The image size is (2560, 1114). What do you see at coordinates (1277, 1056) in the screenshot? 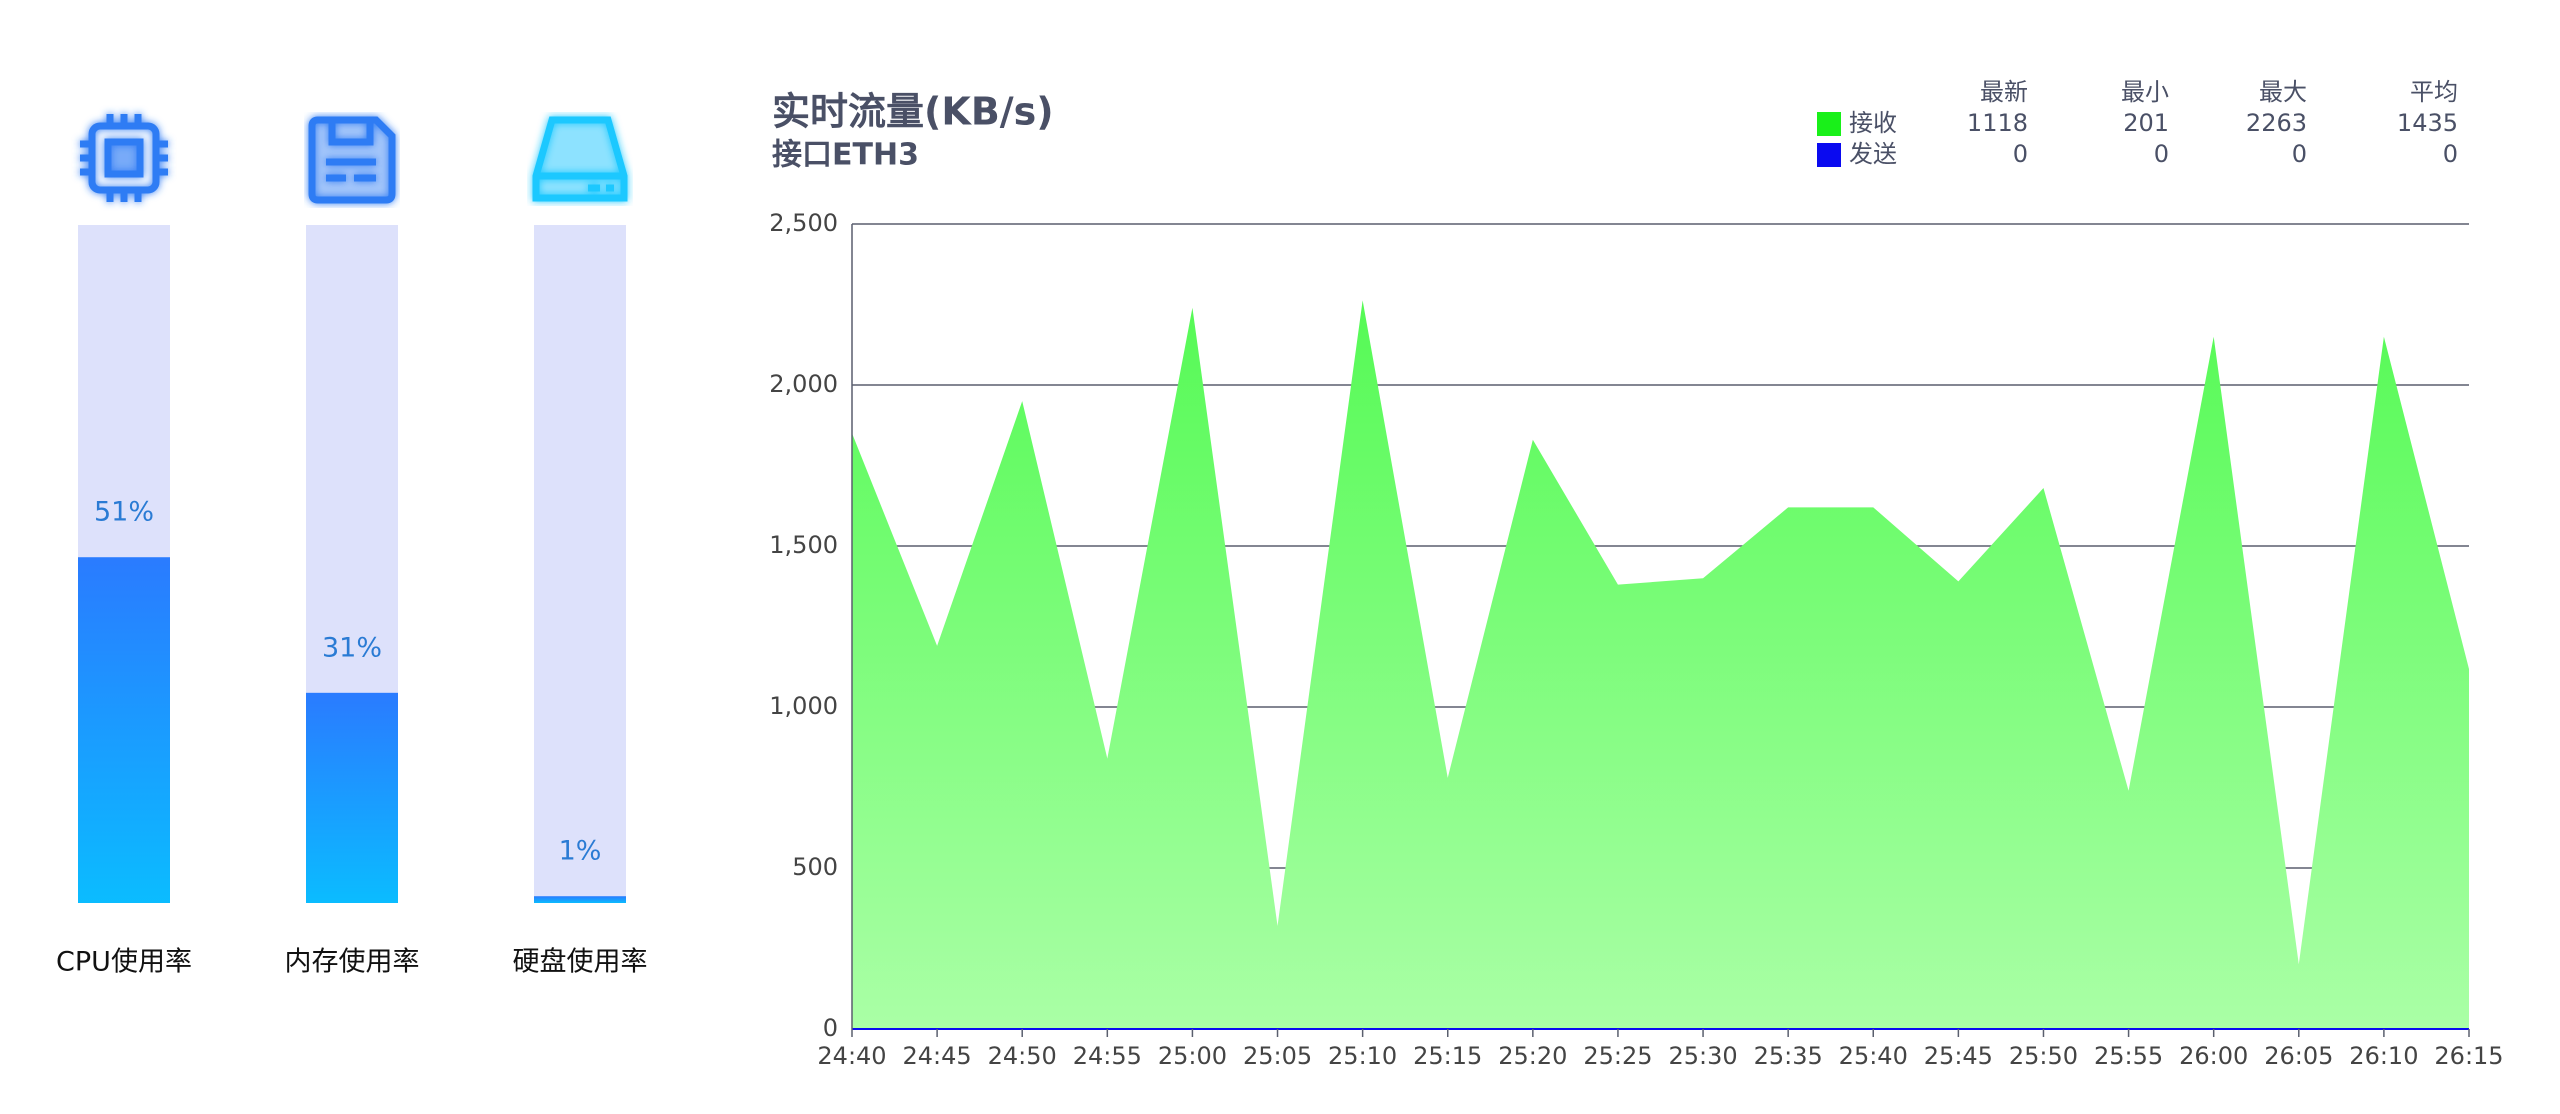
I see `x-tick-label: 25:05` at bounding box center [1277, 1056].